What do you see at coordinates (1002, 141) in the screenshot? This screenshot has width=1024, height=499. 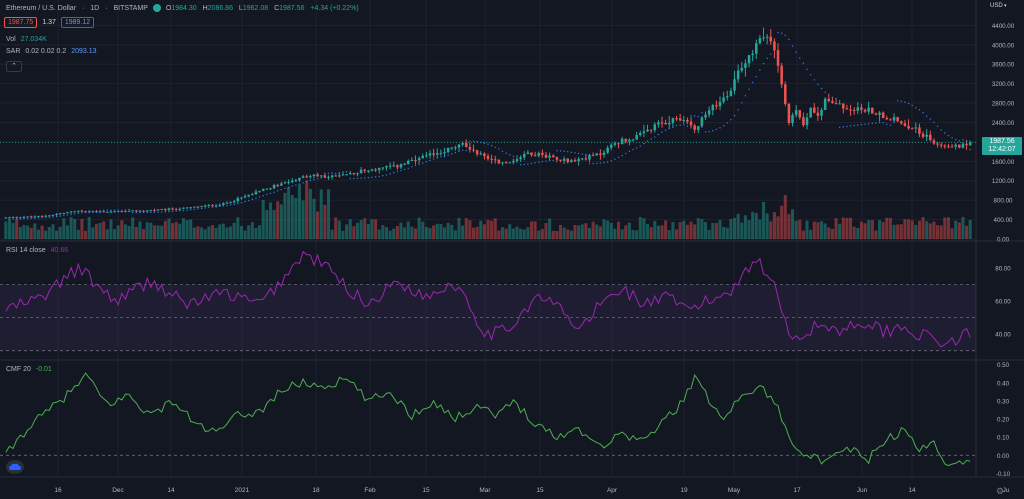 I see `current-price: 1987.56` at bounding box center [1002, 141].